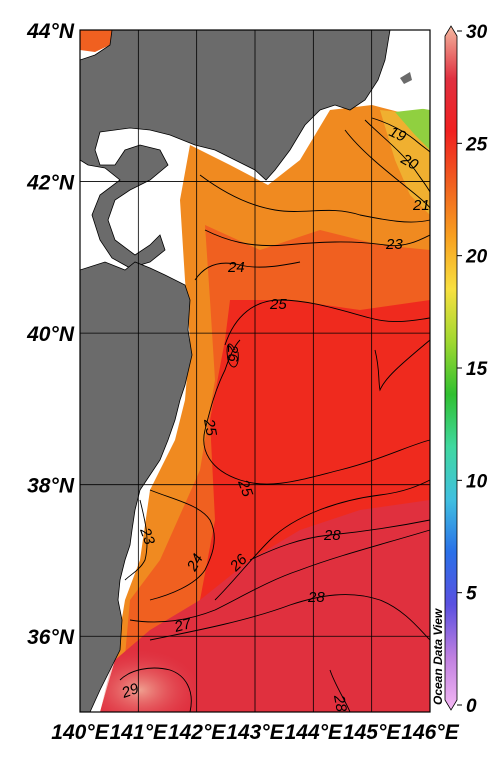 The height and width of the screenshot is (762, 502). I want to click on odv-watermark: Ocean Data View, so click(438, 656).